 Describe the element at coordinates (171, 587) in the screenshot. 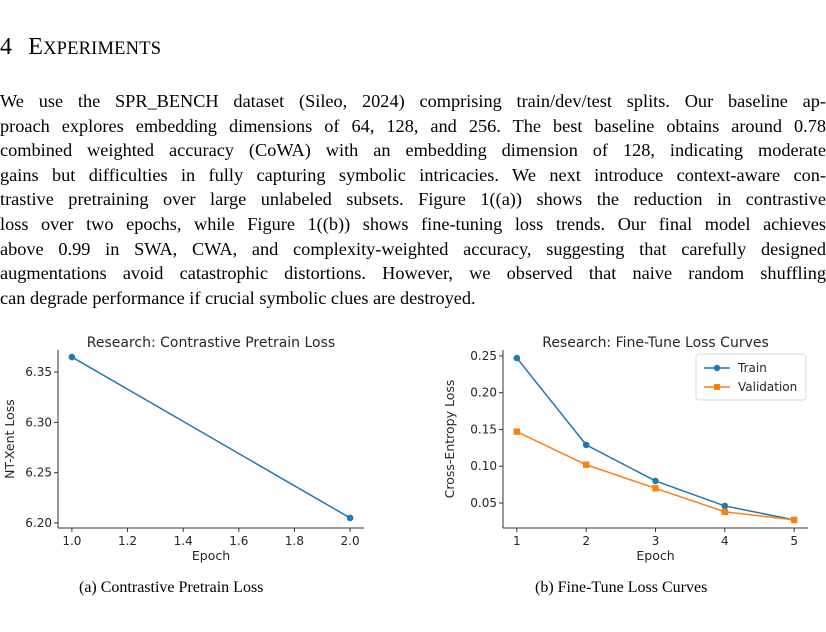

I see `figure-a-caption: (a) Contrastive Pretrain Loss` at that location.